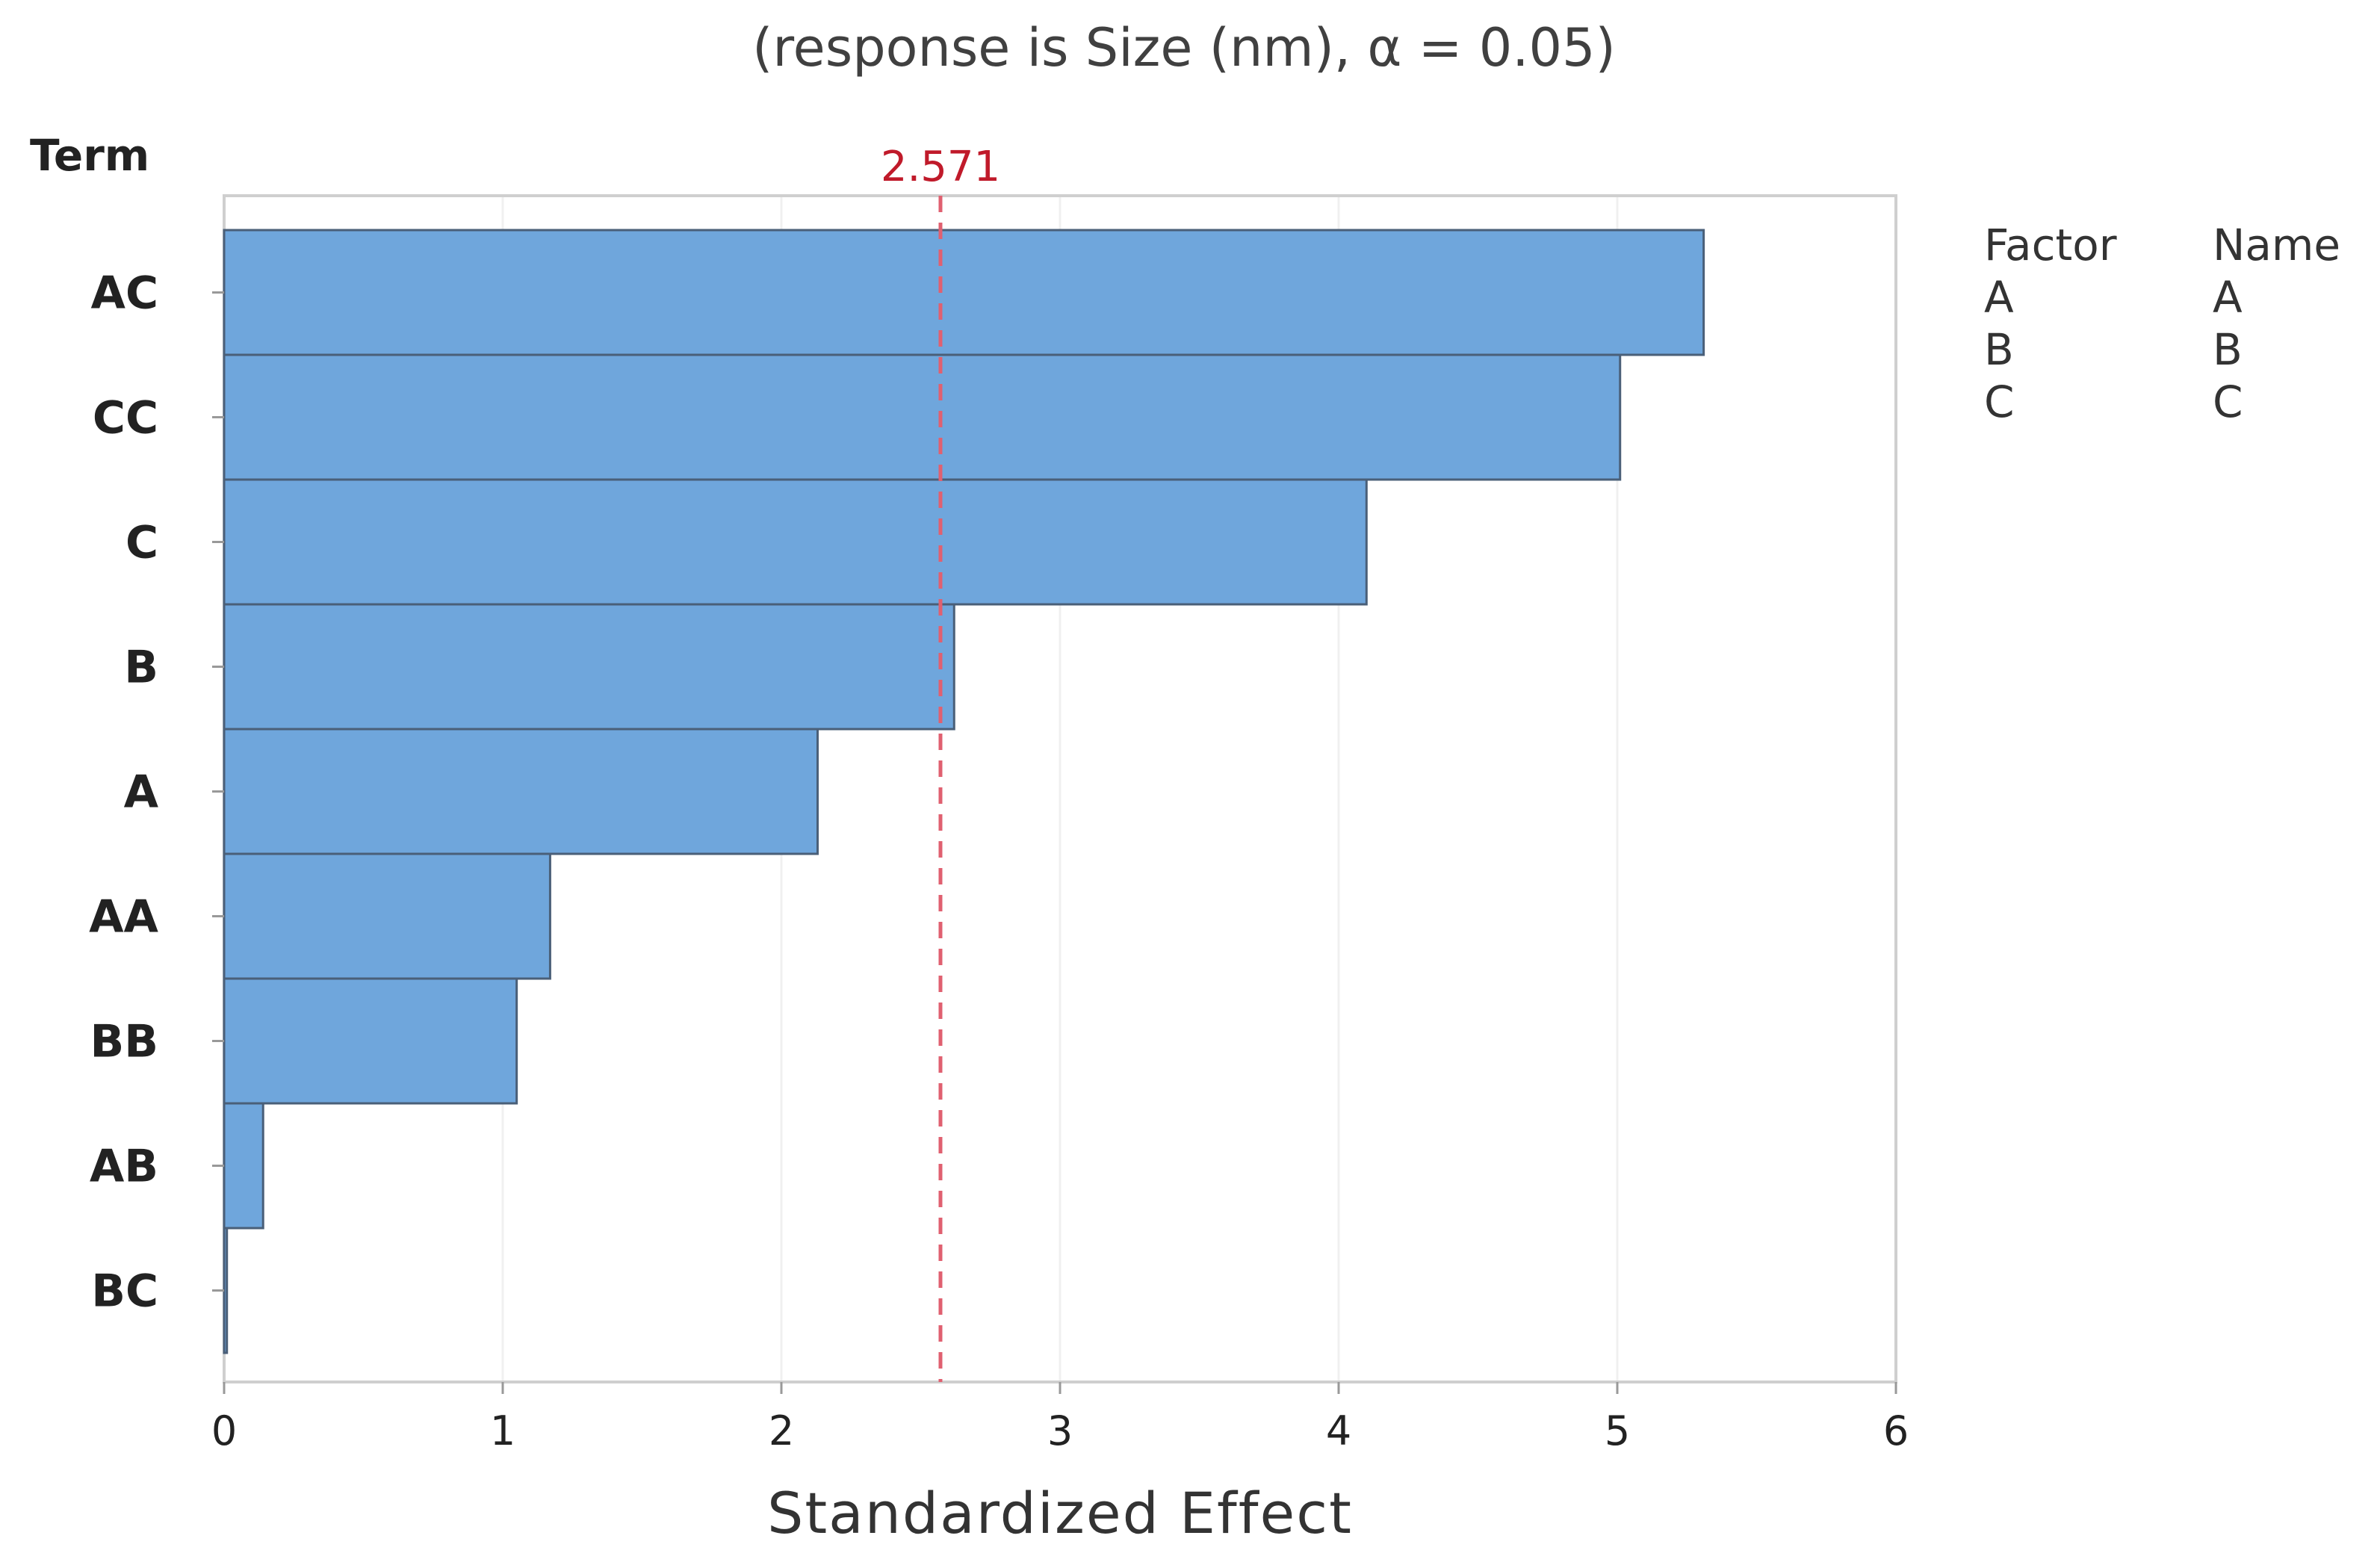 The height and width of the screenshot is (1568, 2377). Describe the element at coordinates (89, 155) in the screenshot. I see `y-axis-label: Term` at that location.